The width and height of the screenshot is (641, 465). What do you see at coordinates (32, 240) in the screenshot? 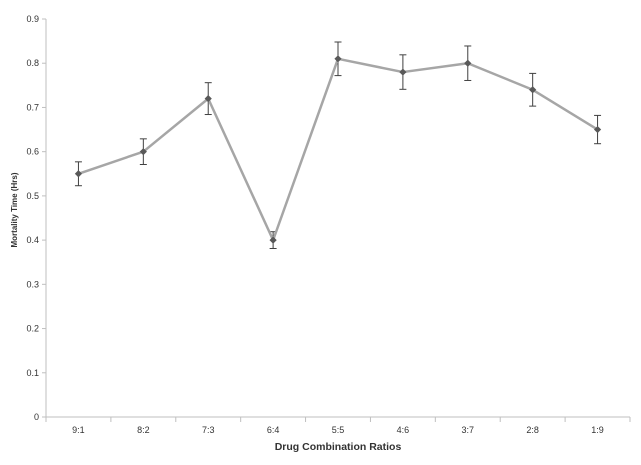
I see `y-tick-label: 0.4` at bounding box center [32, 240].